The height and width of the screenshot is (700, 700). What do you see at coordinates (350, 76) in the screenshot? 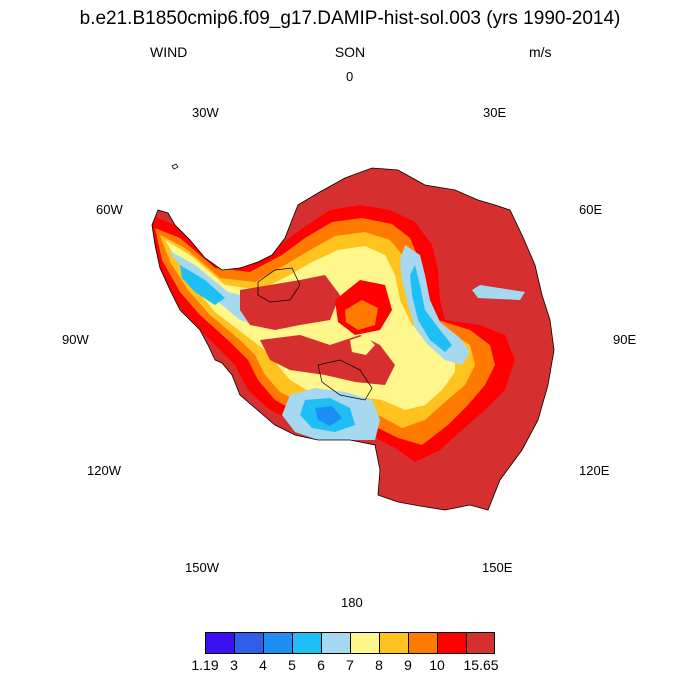
I see `lon-label-0: 0` at bounding box center [350, 76].